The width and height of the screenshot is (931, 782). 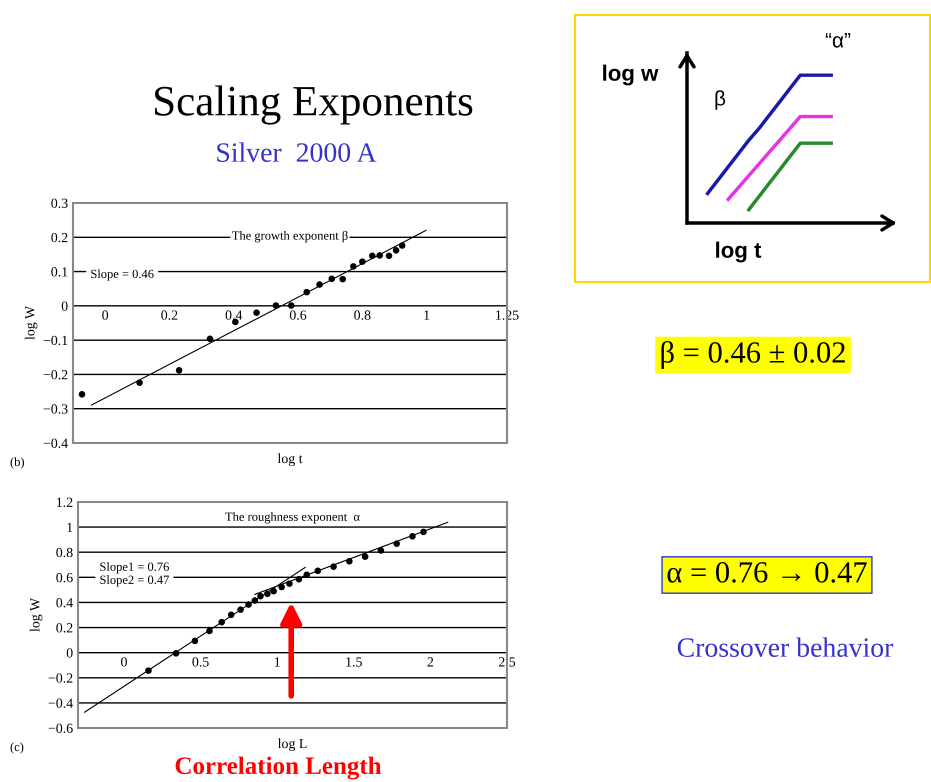 What do you see at coordinates (17, 463) in the screenshot?
I see `text: (b)` at bounding box center [17, 463].